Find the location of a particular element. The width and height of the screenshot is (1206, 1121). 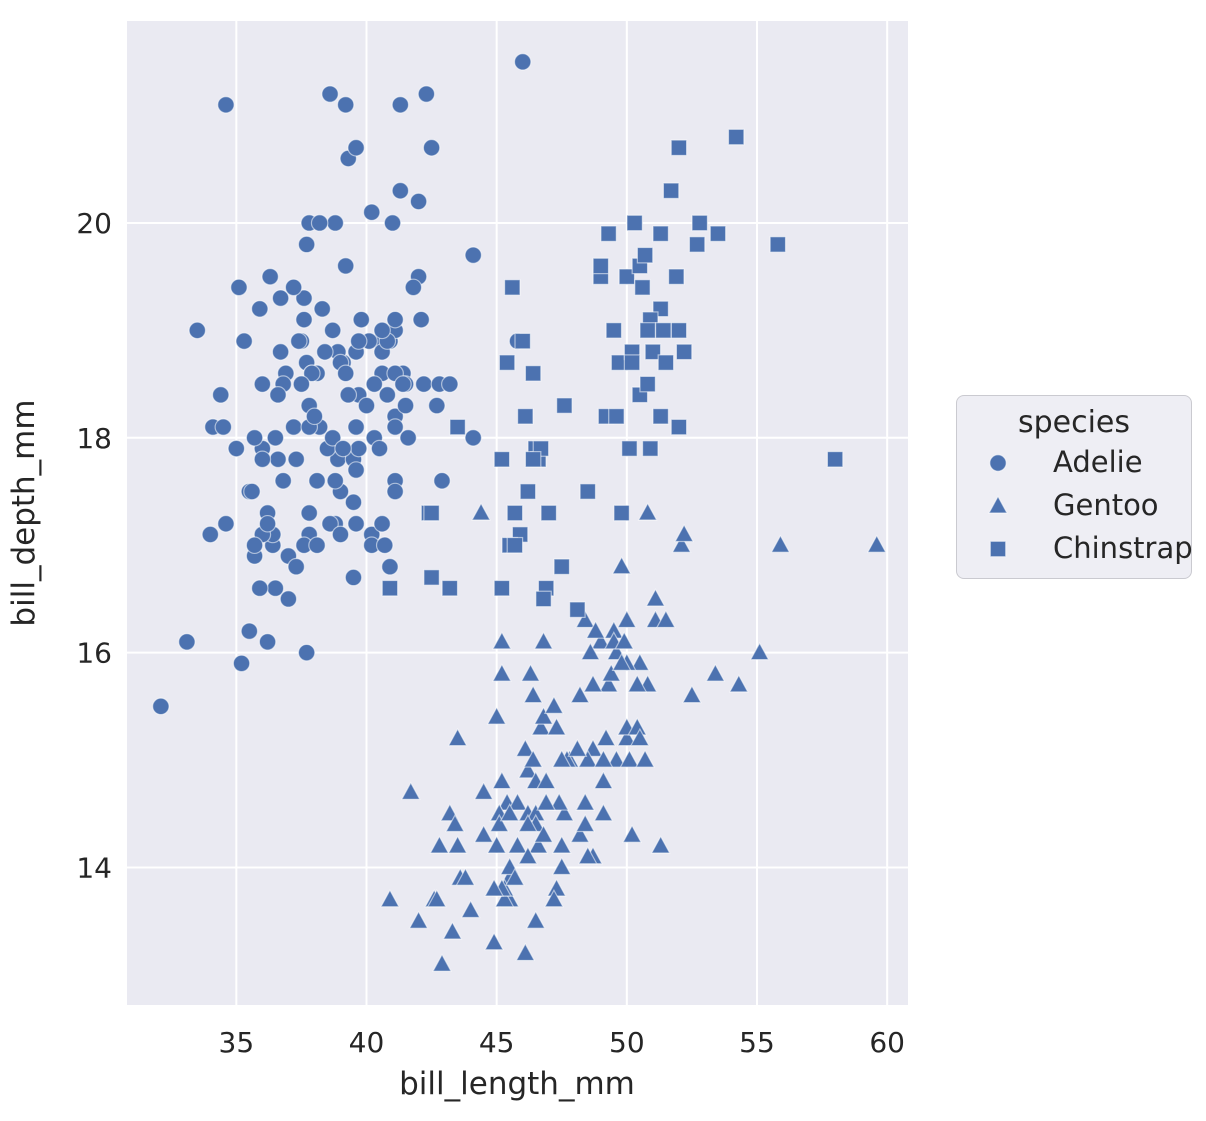

x-tick-label-35: 35 is located at coordinates (237, 1042).